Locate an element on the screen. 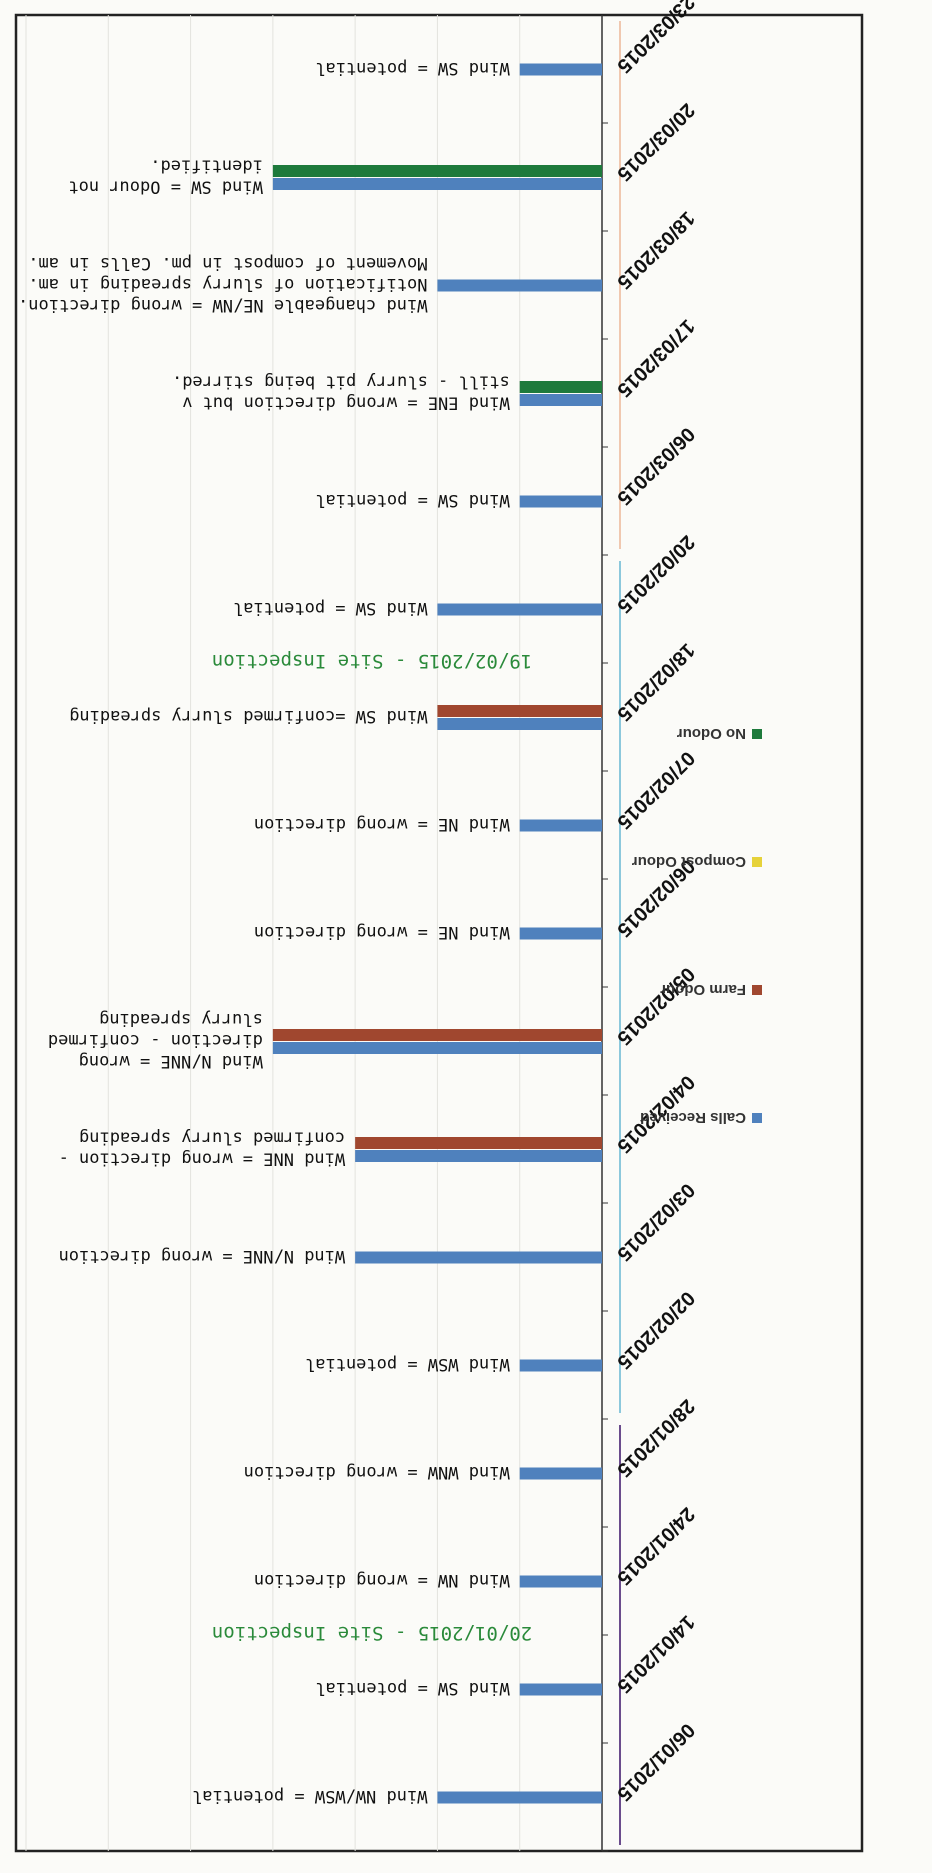 Image resolution: width=932 pixels, height=1873 pixels. y-tick-label: 6 is located at coordinates (108, 0).